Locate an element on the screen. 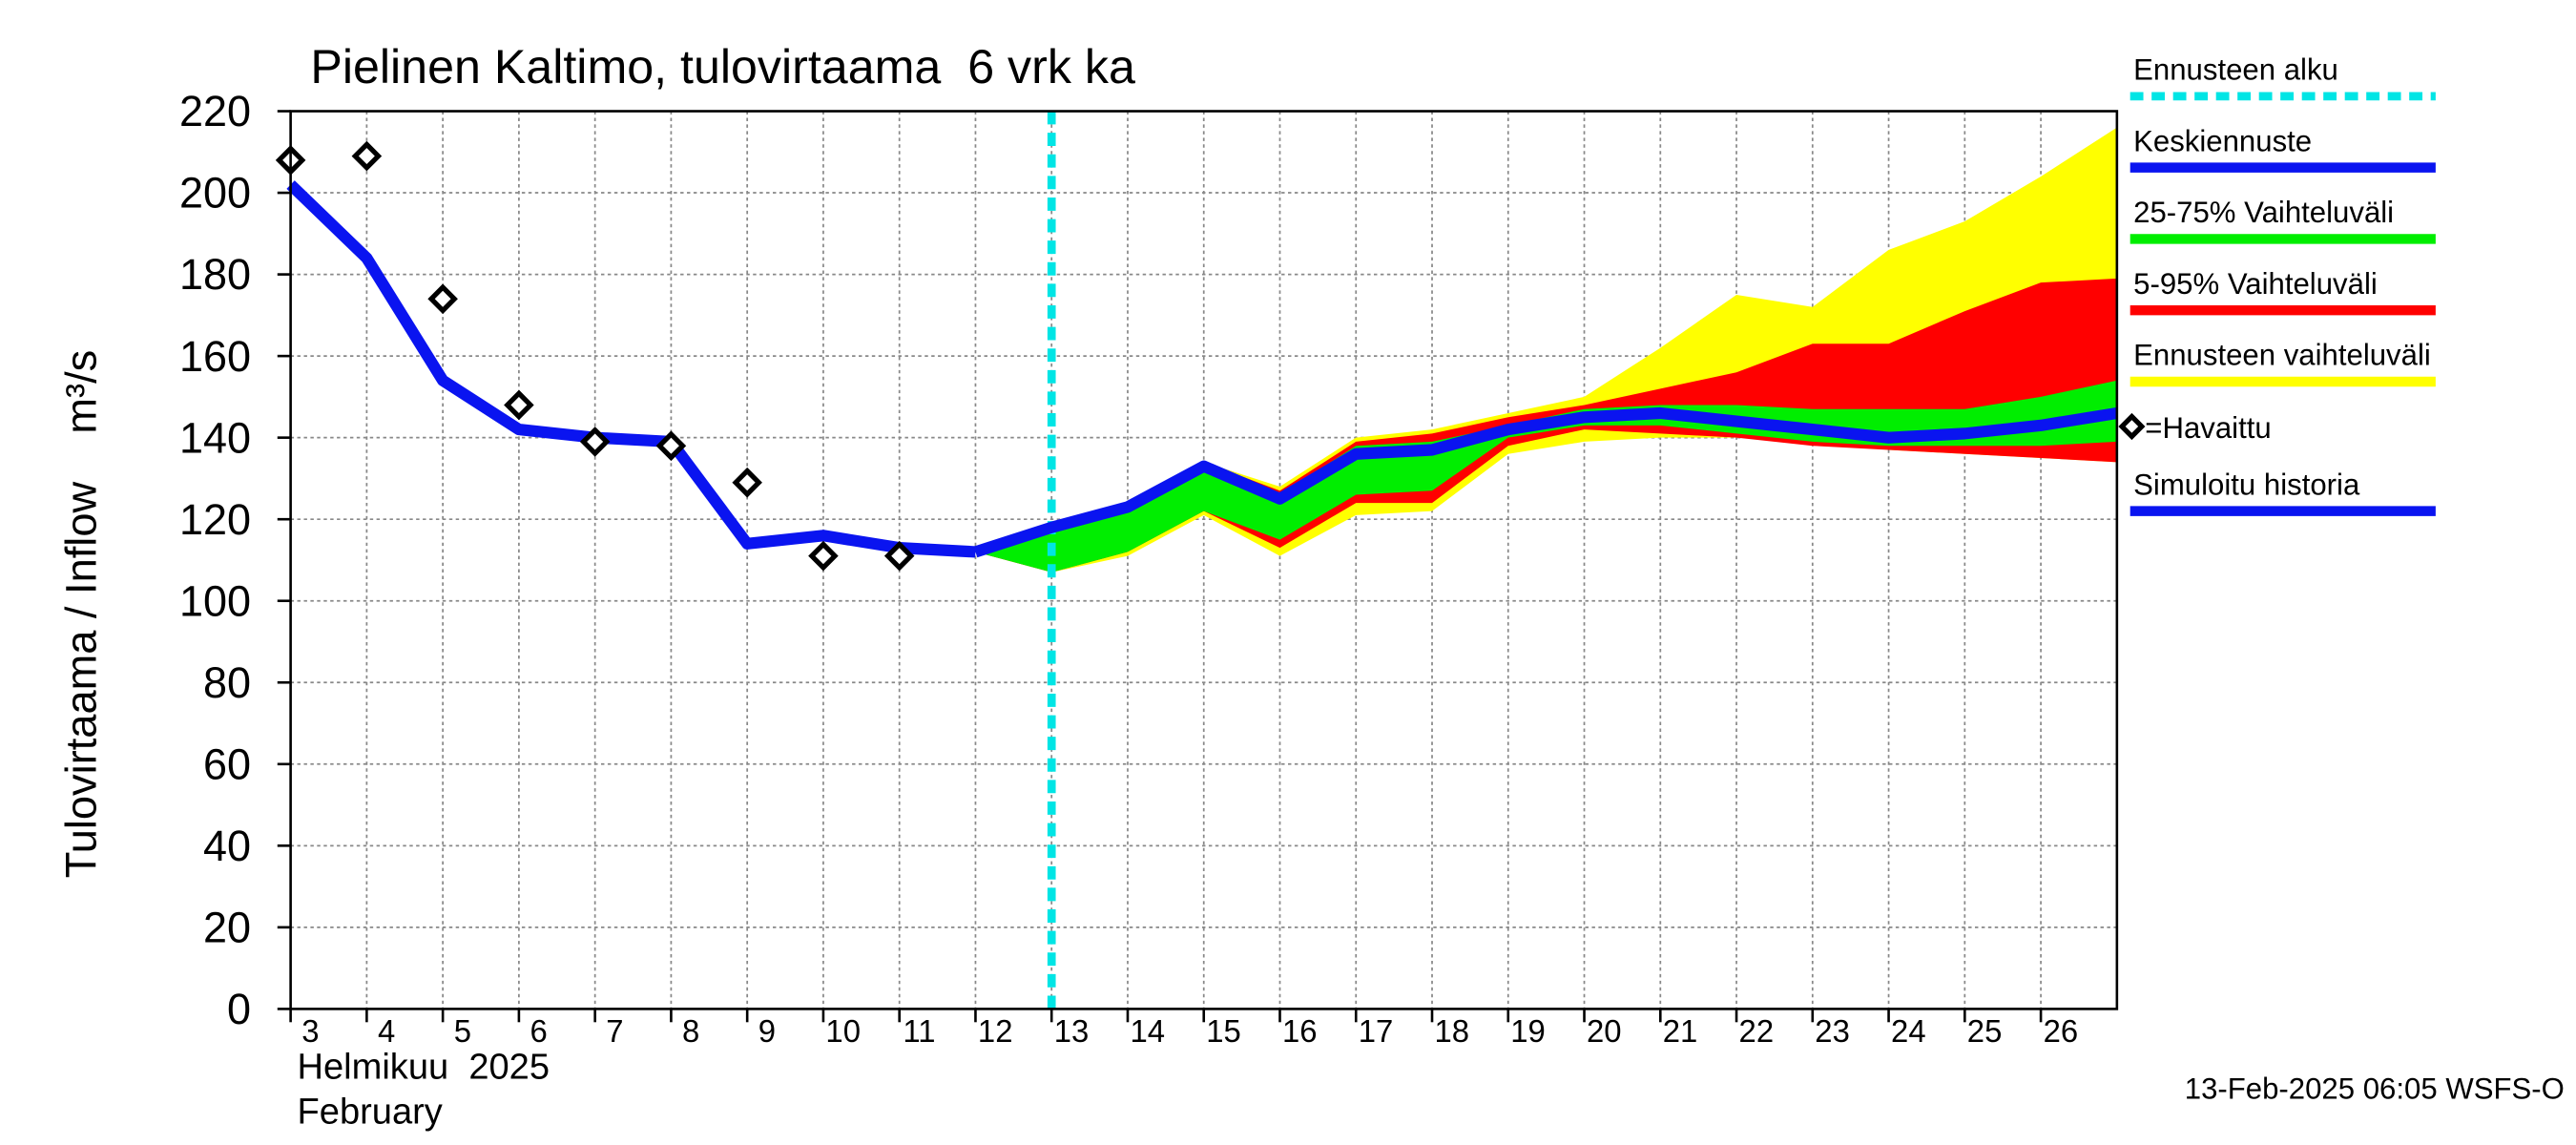 The image size is (2576, 1145). y-tick-label: 20 is located at coordinates (227, 927).